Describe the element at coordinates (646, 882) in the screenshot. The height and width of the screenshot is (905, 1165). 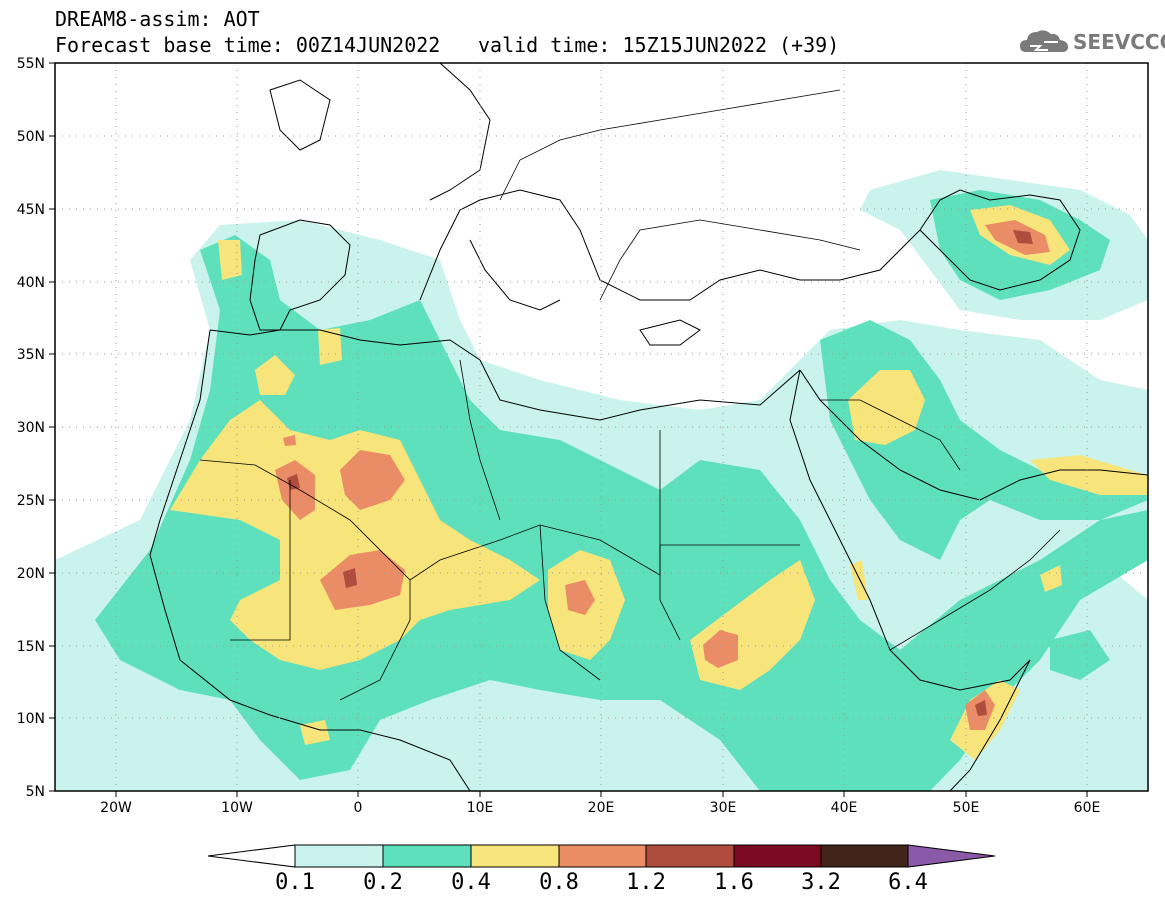
I see `colorbar-label: 1.2` at that location.